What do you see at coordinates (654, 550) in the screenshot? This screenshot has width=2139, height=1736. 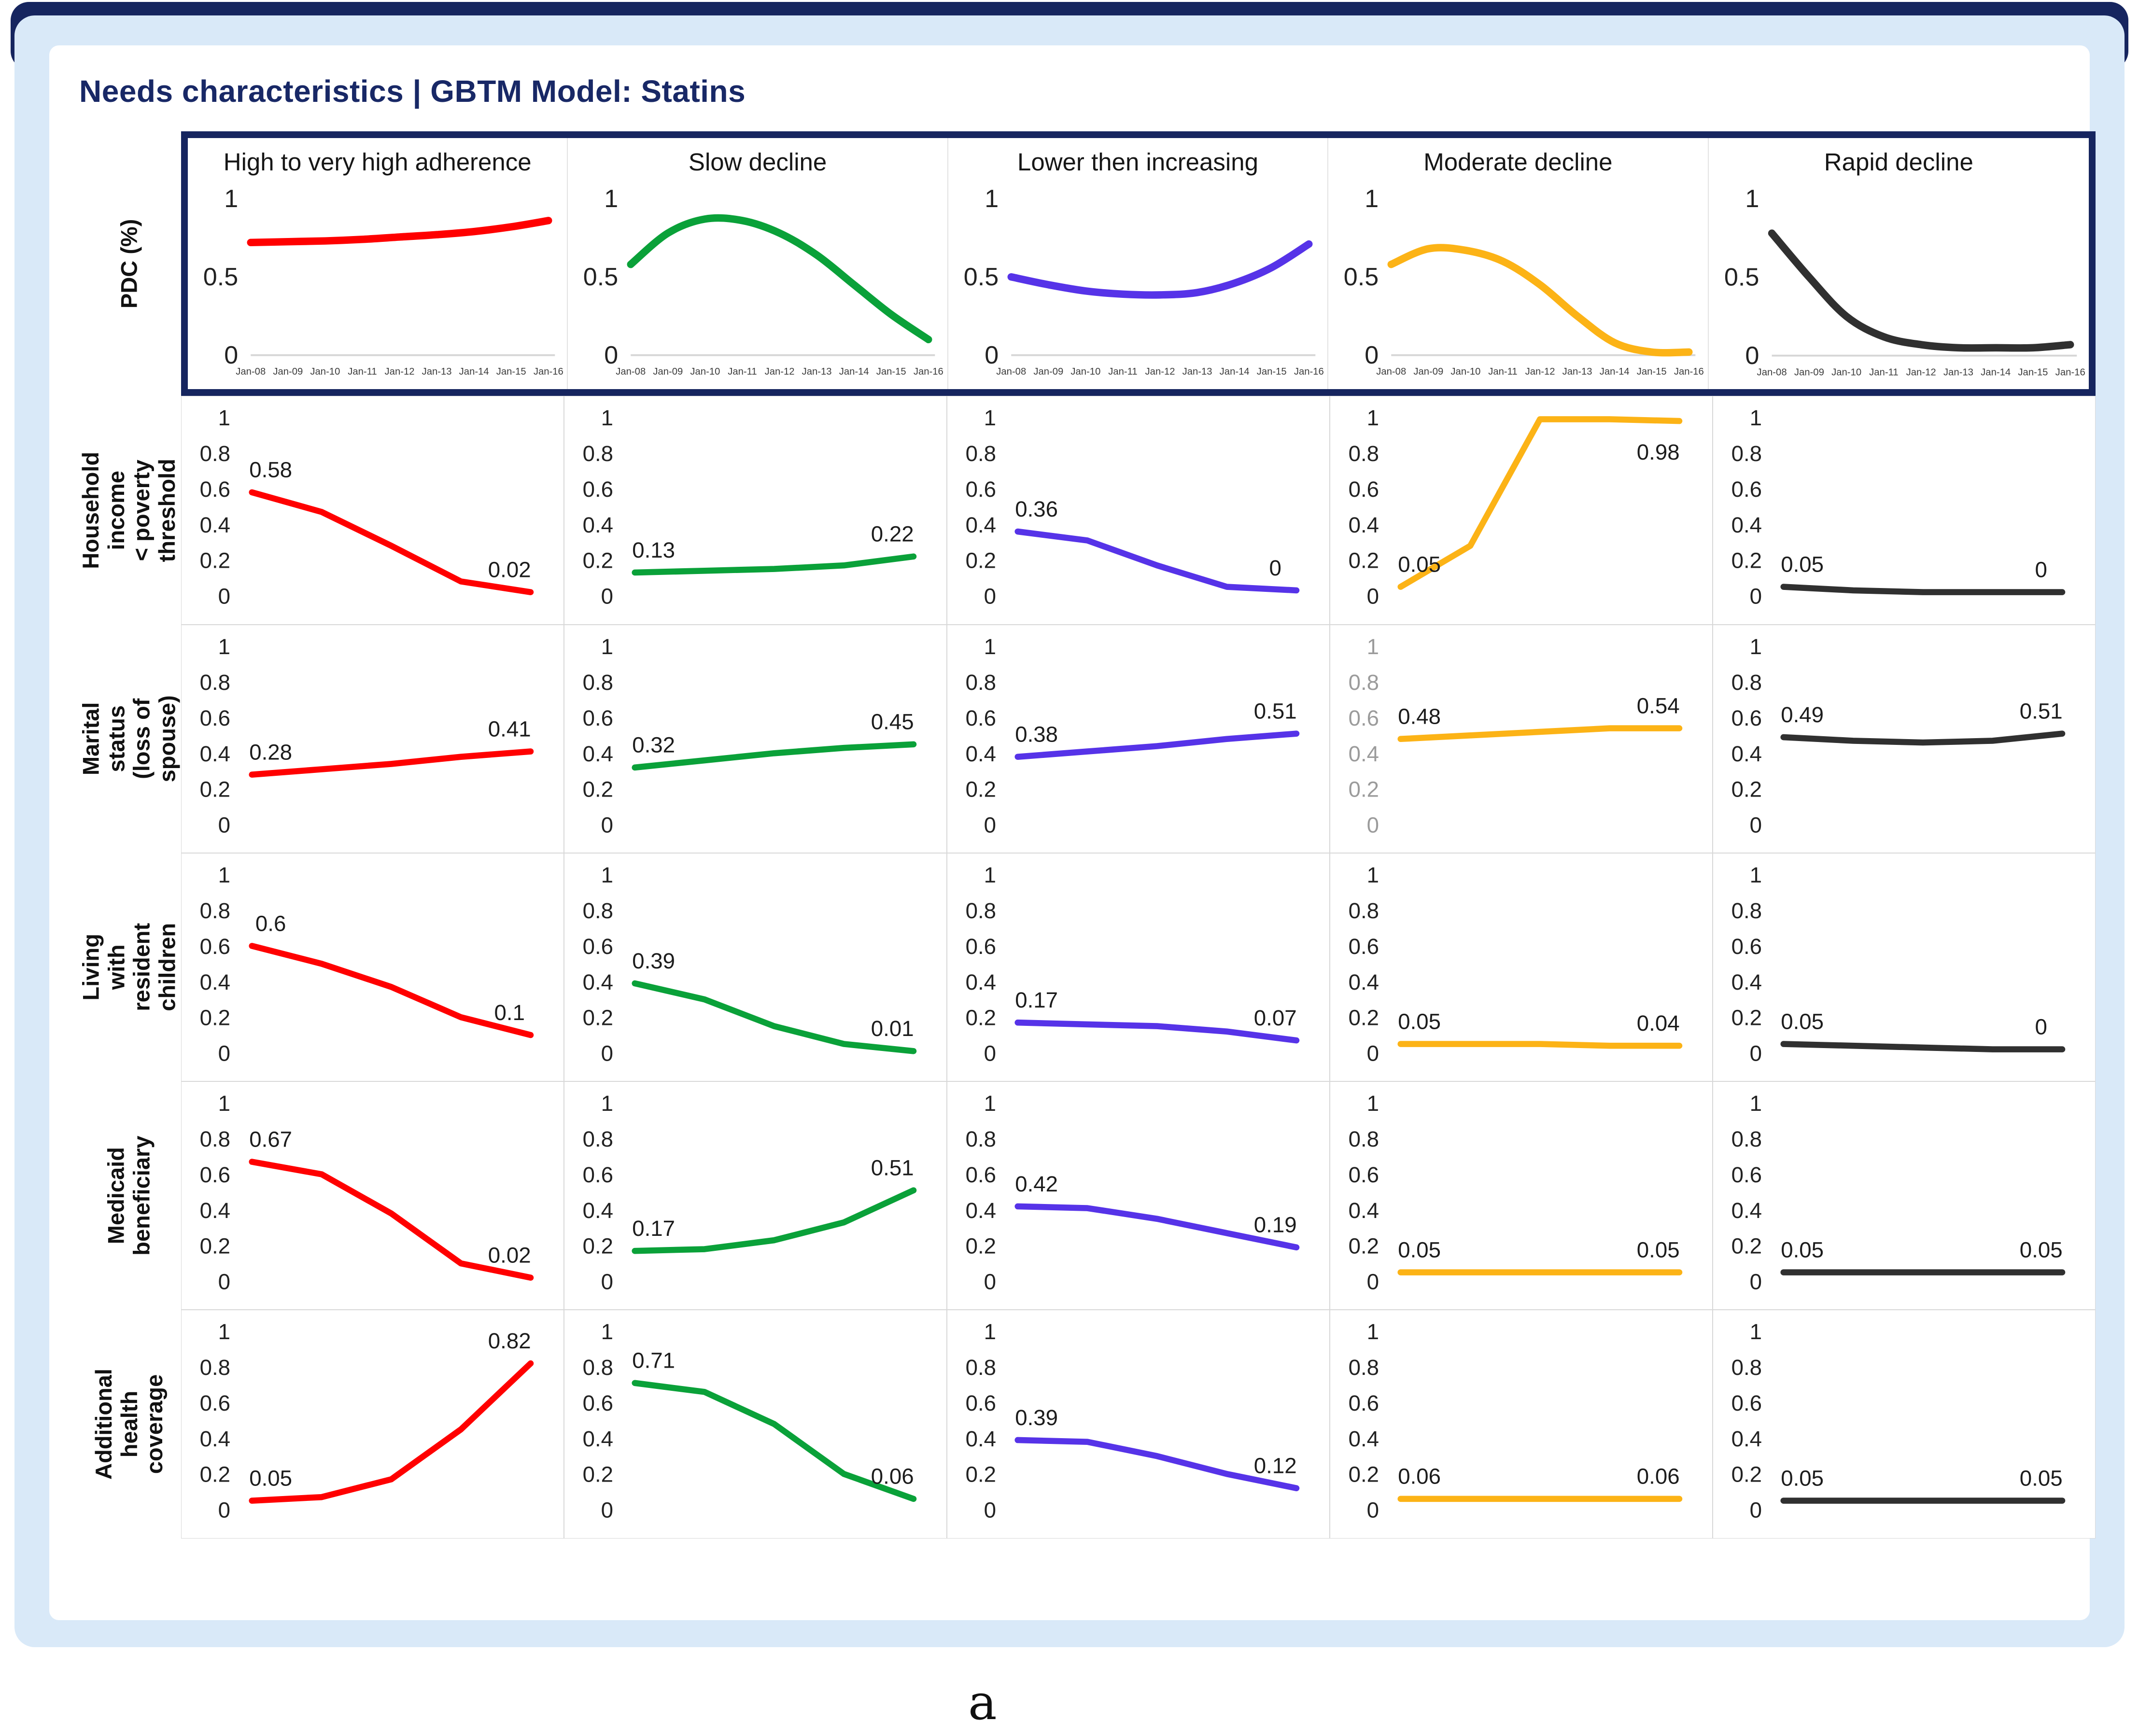 I see `start-value-label: 0.13` at bounding box center [654, 550].